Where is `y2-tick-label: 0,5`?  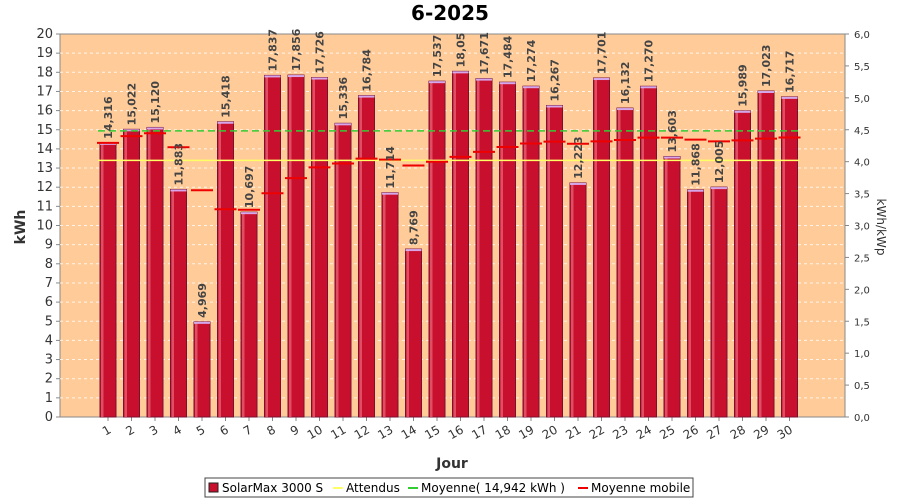 y2-tick-label: 0,5 is located at coordinates (862, 386).